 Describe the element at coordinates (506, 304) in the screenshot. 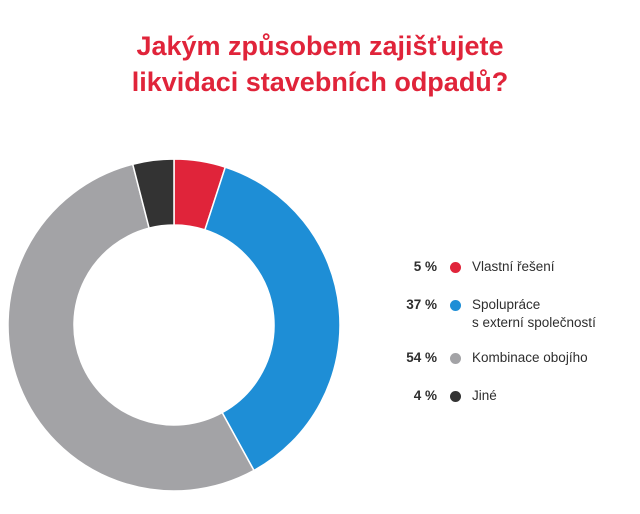

I see `legend-label-line-1: Spolupráce` at that location.